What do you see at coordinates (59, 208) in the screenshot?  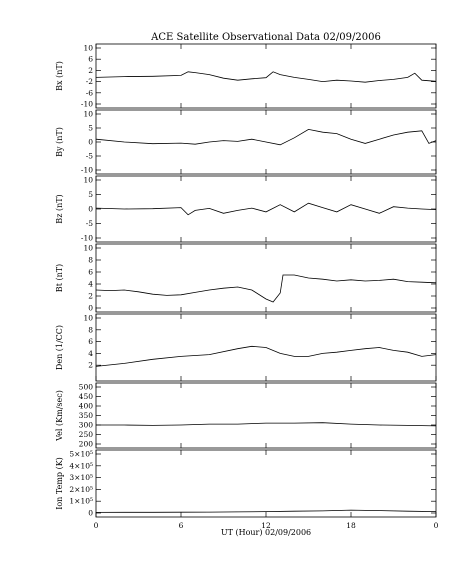 I see `y-axis-label: Bz (nT)` at bounding box center [59, 208].